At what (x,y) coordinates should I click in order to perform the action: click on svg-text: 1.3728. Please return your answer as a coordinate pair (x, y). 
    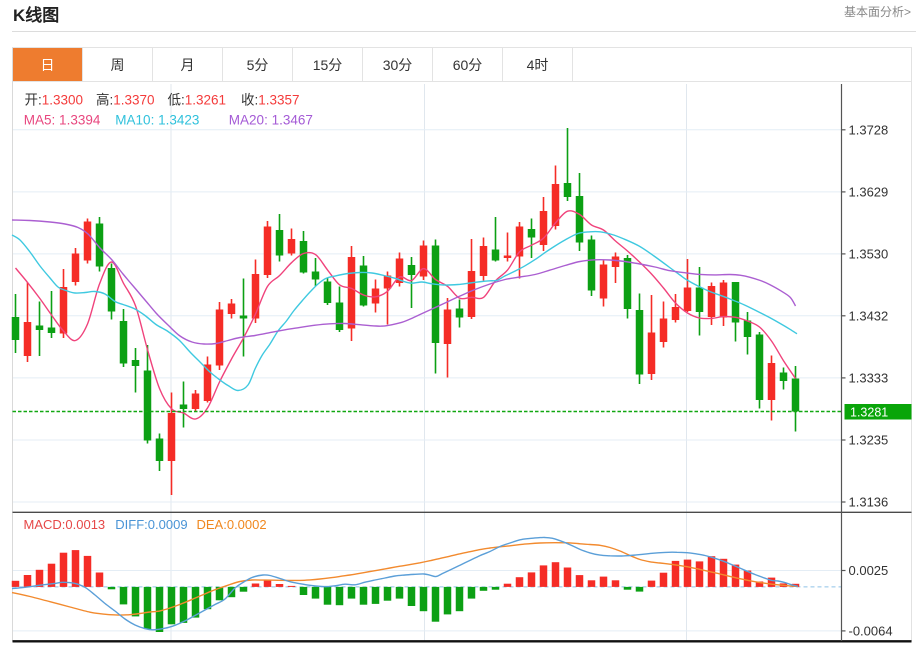
    Looking at the image, I should click on (869, 129).